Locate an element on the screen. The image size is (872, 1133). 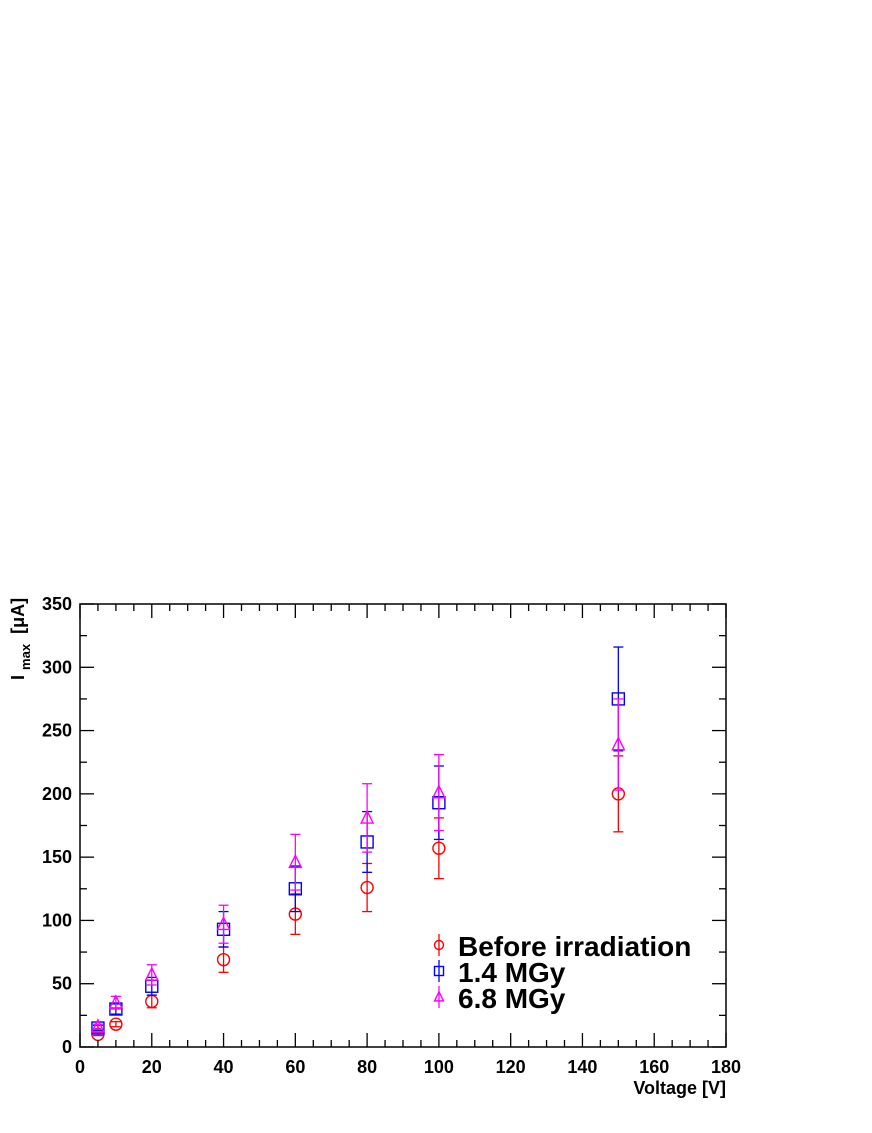
legend-label: 6.8 MGy is located at coordinates (512, 998).